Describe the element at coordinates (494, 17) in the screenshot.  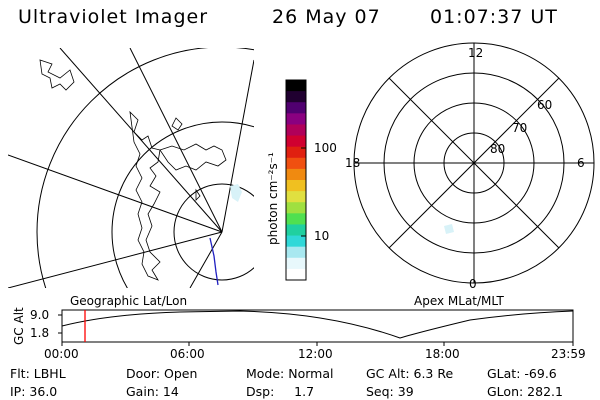
I see `time-label: 01:07:37 UT` at that location.